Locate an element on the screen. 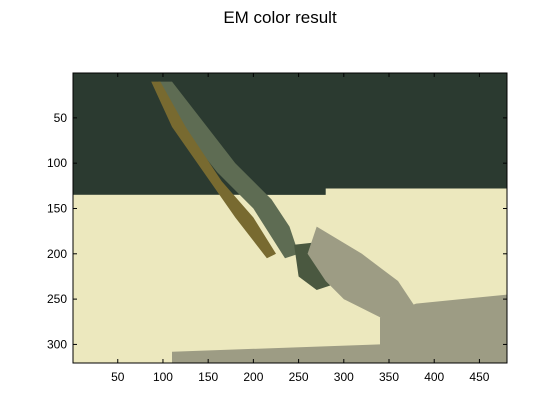 The image size is (560, 420). y-tick-label: 150 is located at coordinates (57, 208).